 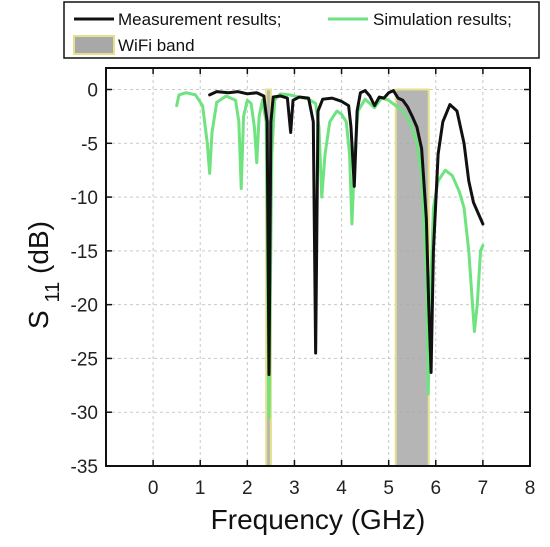 I want to click on y-tick-label-6: -30, so click(x=84, y=413).